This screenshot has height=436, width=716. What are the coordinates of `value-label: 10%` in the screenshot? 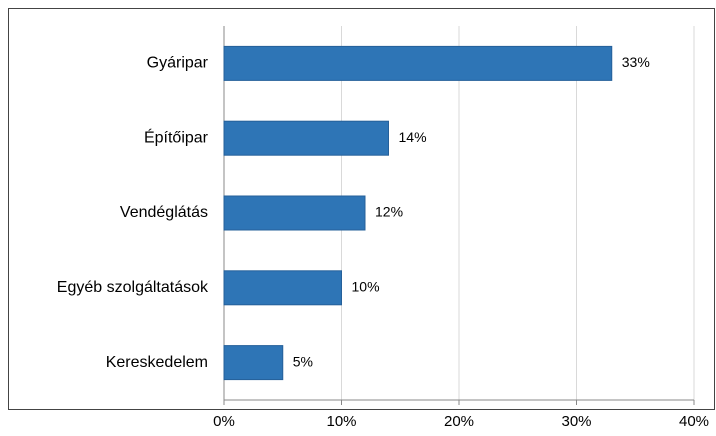 It's located at (366, 287).